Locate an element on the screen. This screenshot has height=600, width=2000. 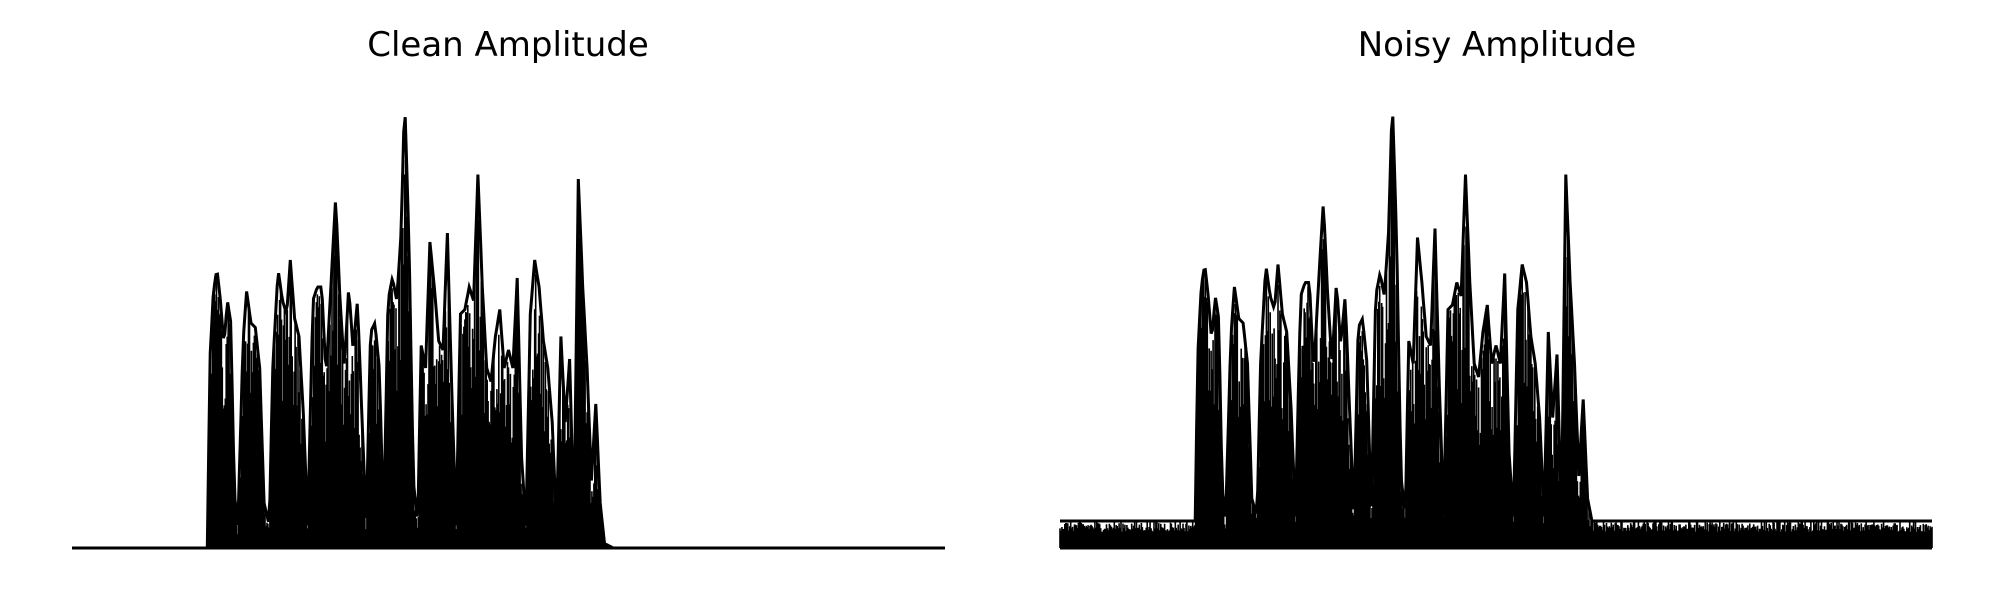
chart-title: Noisy Amplitude is located at coordinates (1497, 45).